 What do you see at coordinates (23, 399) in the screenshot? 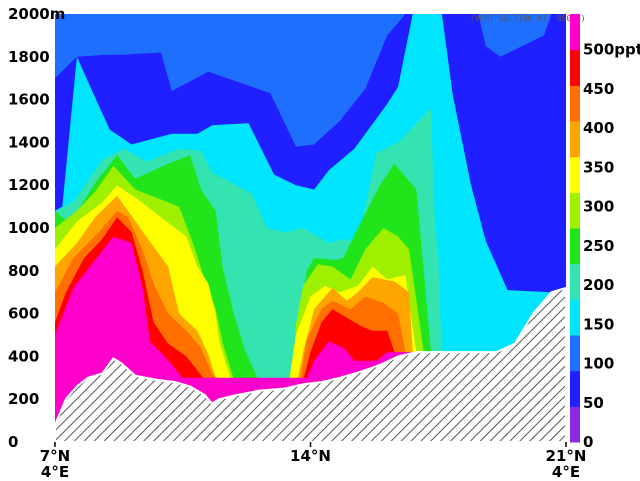
I see `y-tick-label: 200` at bounding box center [23, 399].